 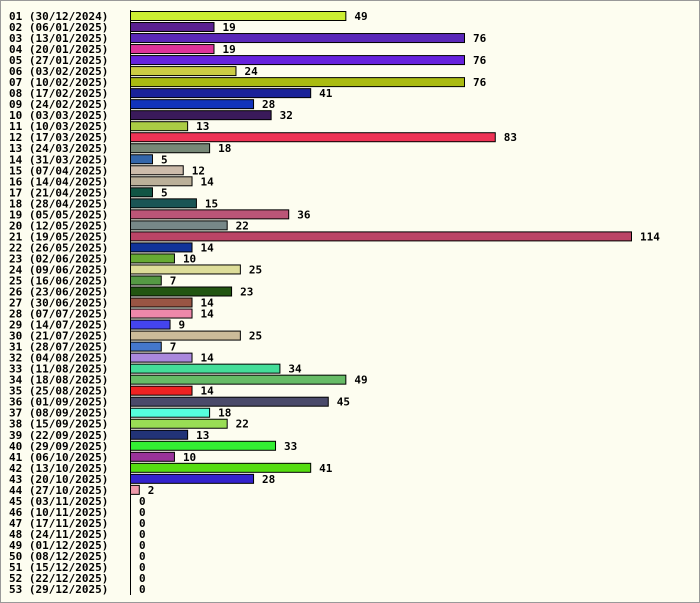 I want to click on y-tick-label: 50 (08/12/2025), so click(x=58, y=556).